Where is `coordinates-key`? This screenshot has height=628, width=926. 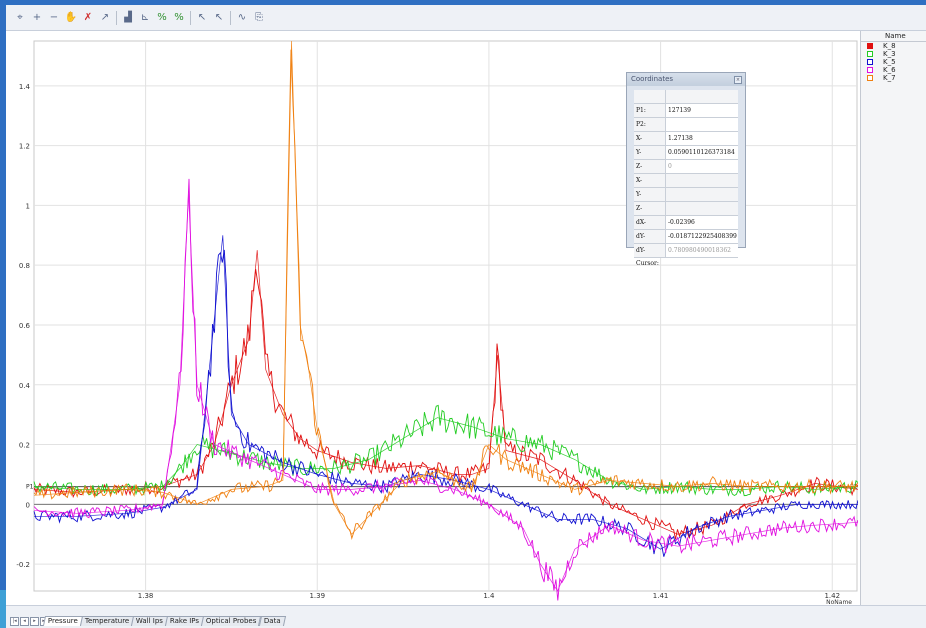 coordinates-key is located at coordinates (650, 96).